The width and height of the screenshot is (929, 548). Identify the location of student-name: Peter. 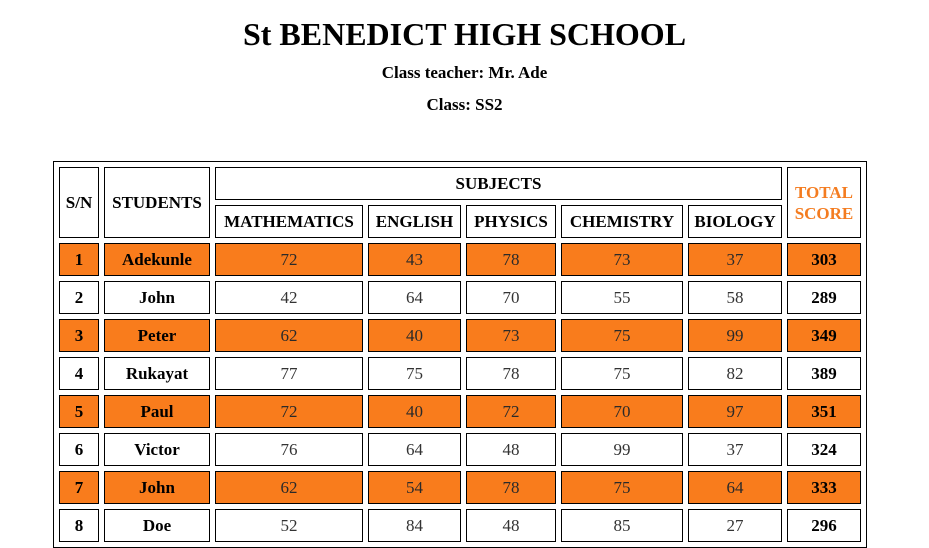
(157, 335).